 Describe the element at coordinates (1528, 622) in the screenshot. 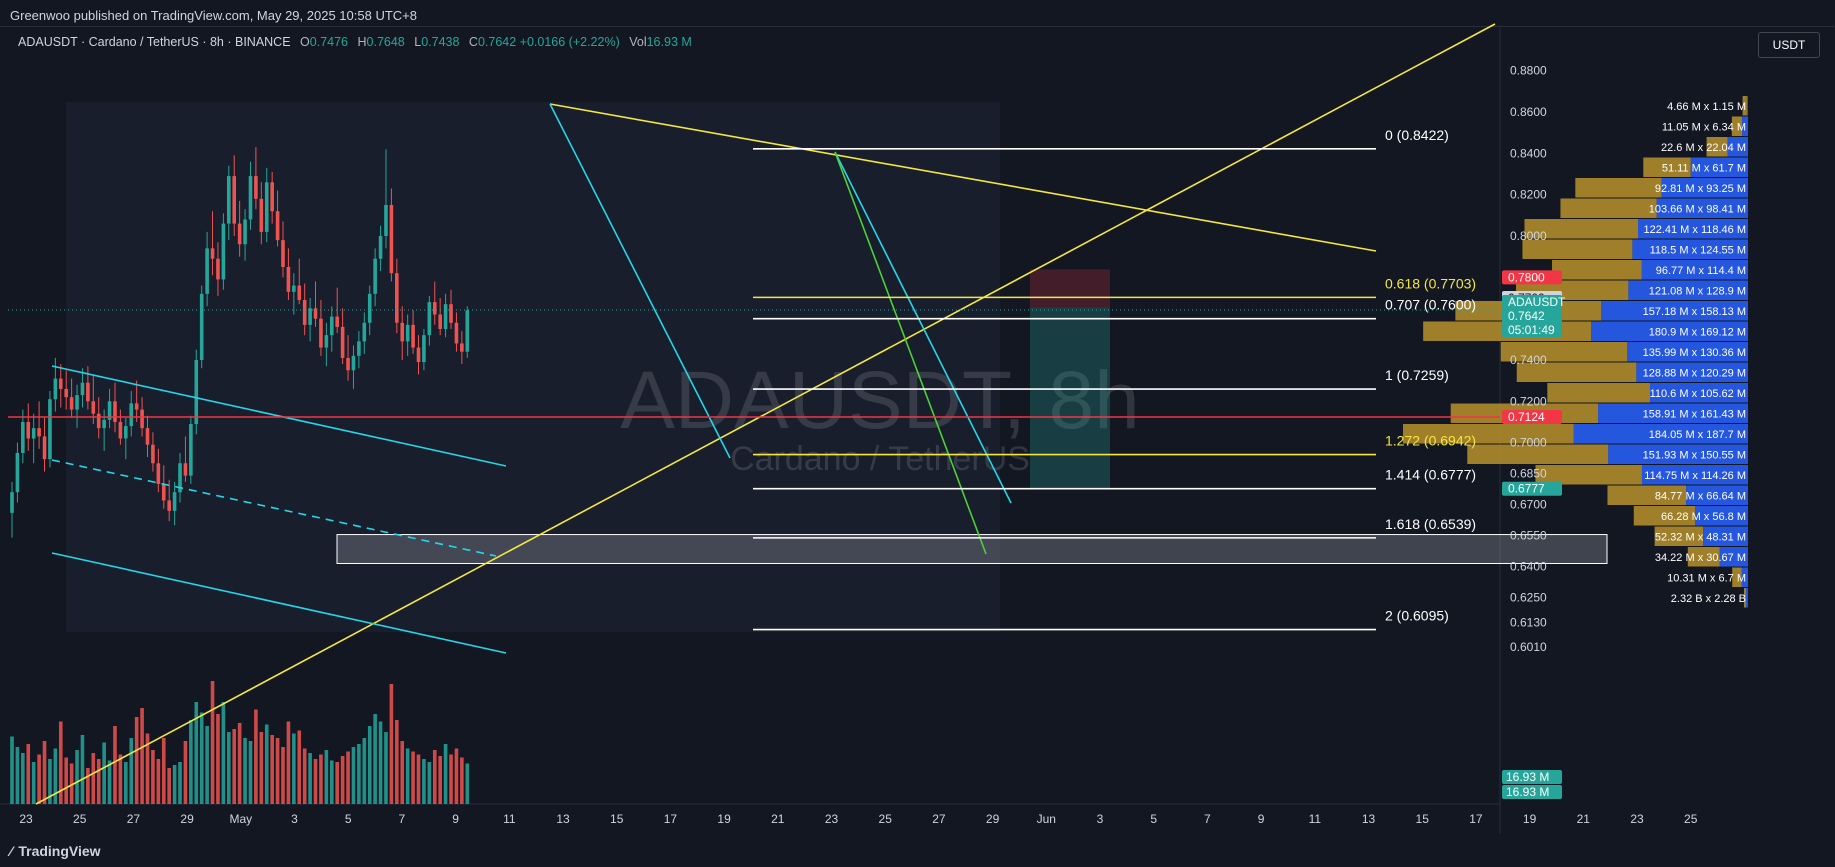

I see `price-axis-tick: 0.6130` at that location.